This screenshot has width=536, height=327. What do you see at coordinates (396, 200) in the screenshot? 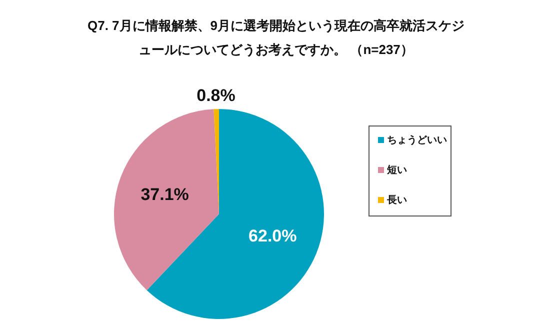
I see `legend-label: 長い` at bounding box center [396, 200].